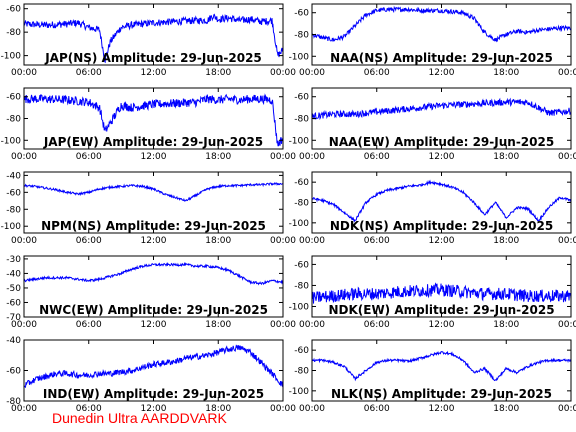  What do you see at coordinates (153, 226) in the screenshot?
I see `panel-title: NPM(NS) Amplitude: 29-Jun-2025` at bounding box center [153, 226].